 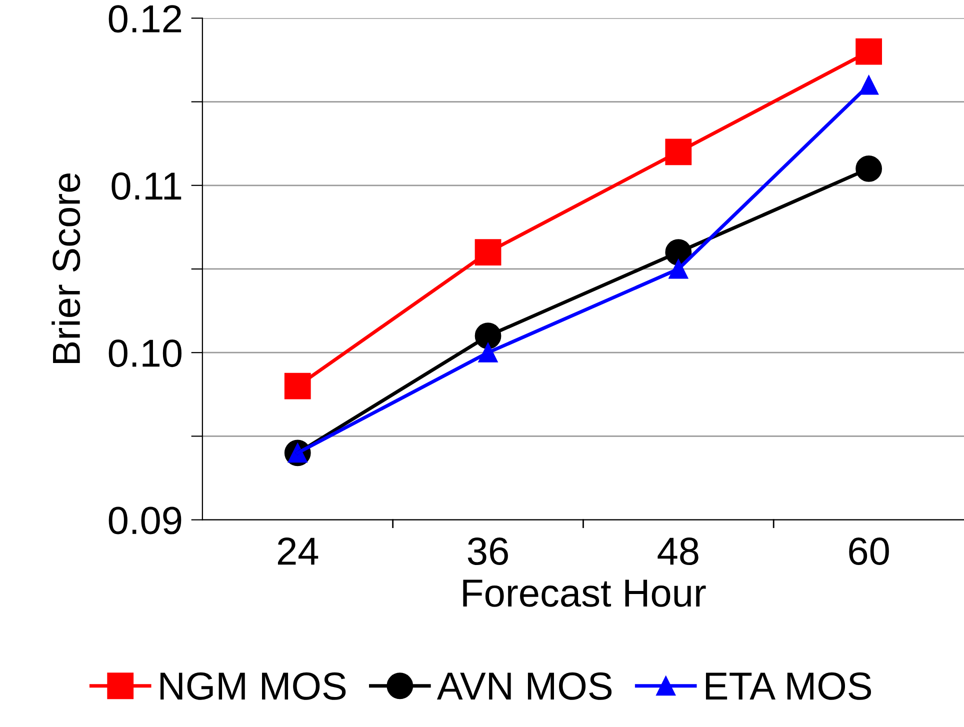 I want to click on y-axis-title: Brier Score, so click(x=66, y=268).